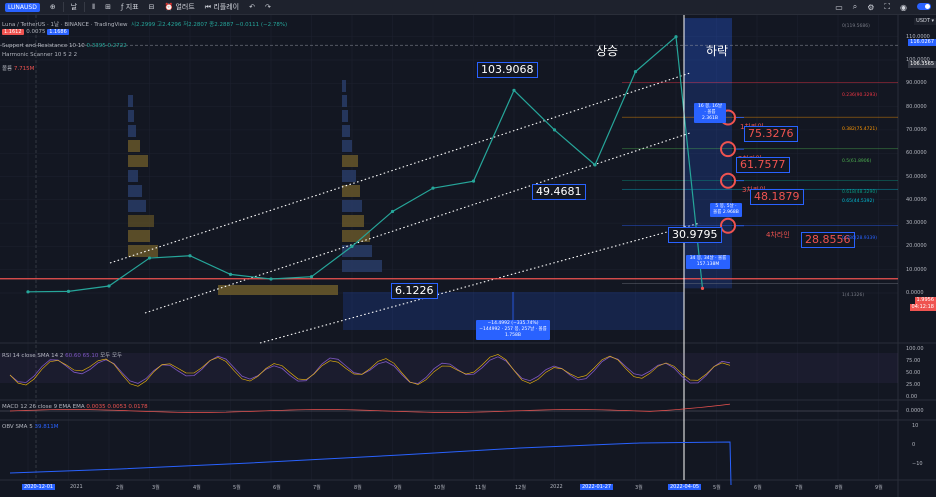  What do you see at coordinates (507, 70) in the screenshot?
I see `ath-price-box: 103.9068` at bounding box center [507, 70].